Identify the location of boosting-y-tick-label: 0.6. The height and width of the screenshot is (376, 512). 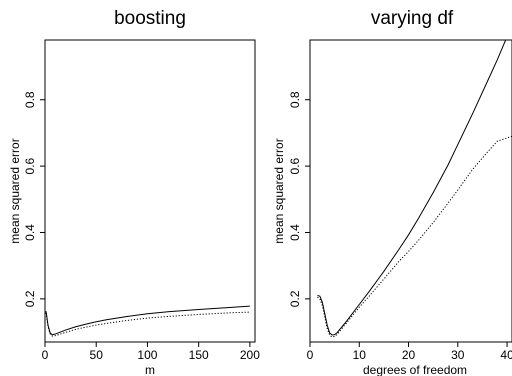
(30, 165).